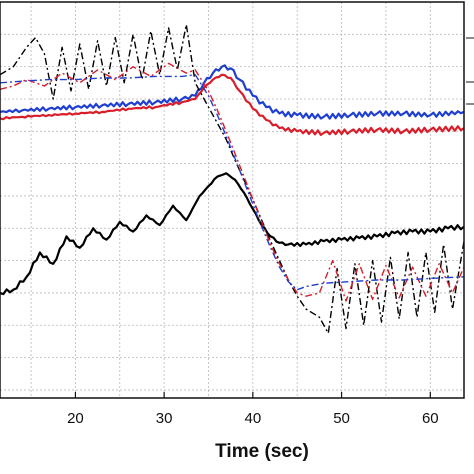  Describe the element at coordinates (164, 418) in the screenshot. I see `x-tick-label: 30` at that location.